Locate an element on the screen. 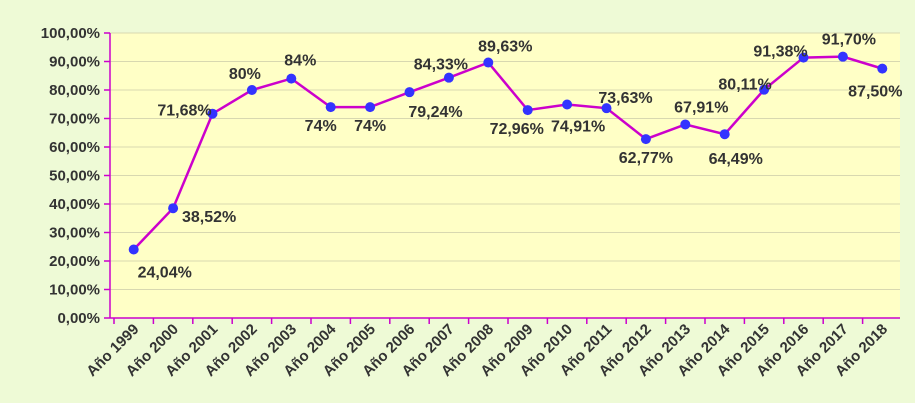  data-label: 89,63% is located at coordinates (505, 47).